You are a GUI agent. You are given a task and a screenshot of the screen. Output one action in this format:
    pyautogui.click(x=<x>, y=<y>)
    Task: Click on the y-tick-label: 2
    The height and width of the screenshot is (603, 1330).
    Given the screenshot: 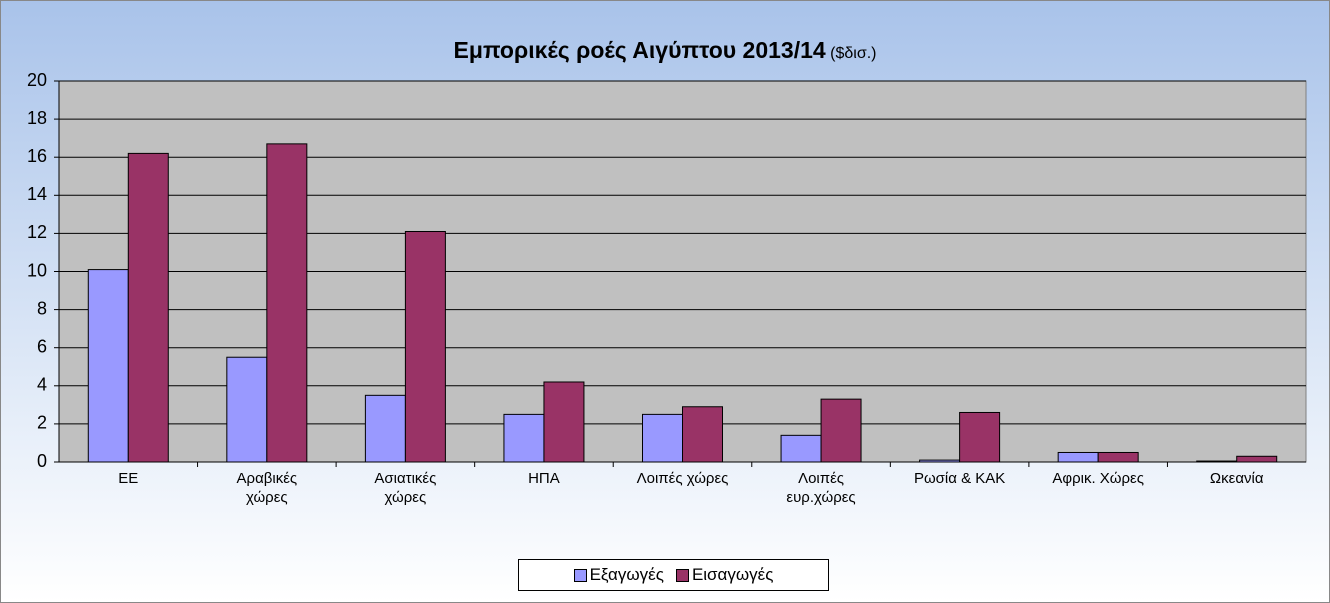 What is the action you would take?
    pyautogui.click(x=42, y=423)
    